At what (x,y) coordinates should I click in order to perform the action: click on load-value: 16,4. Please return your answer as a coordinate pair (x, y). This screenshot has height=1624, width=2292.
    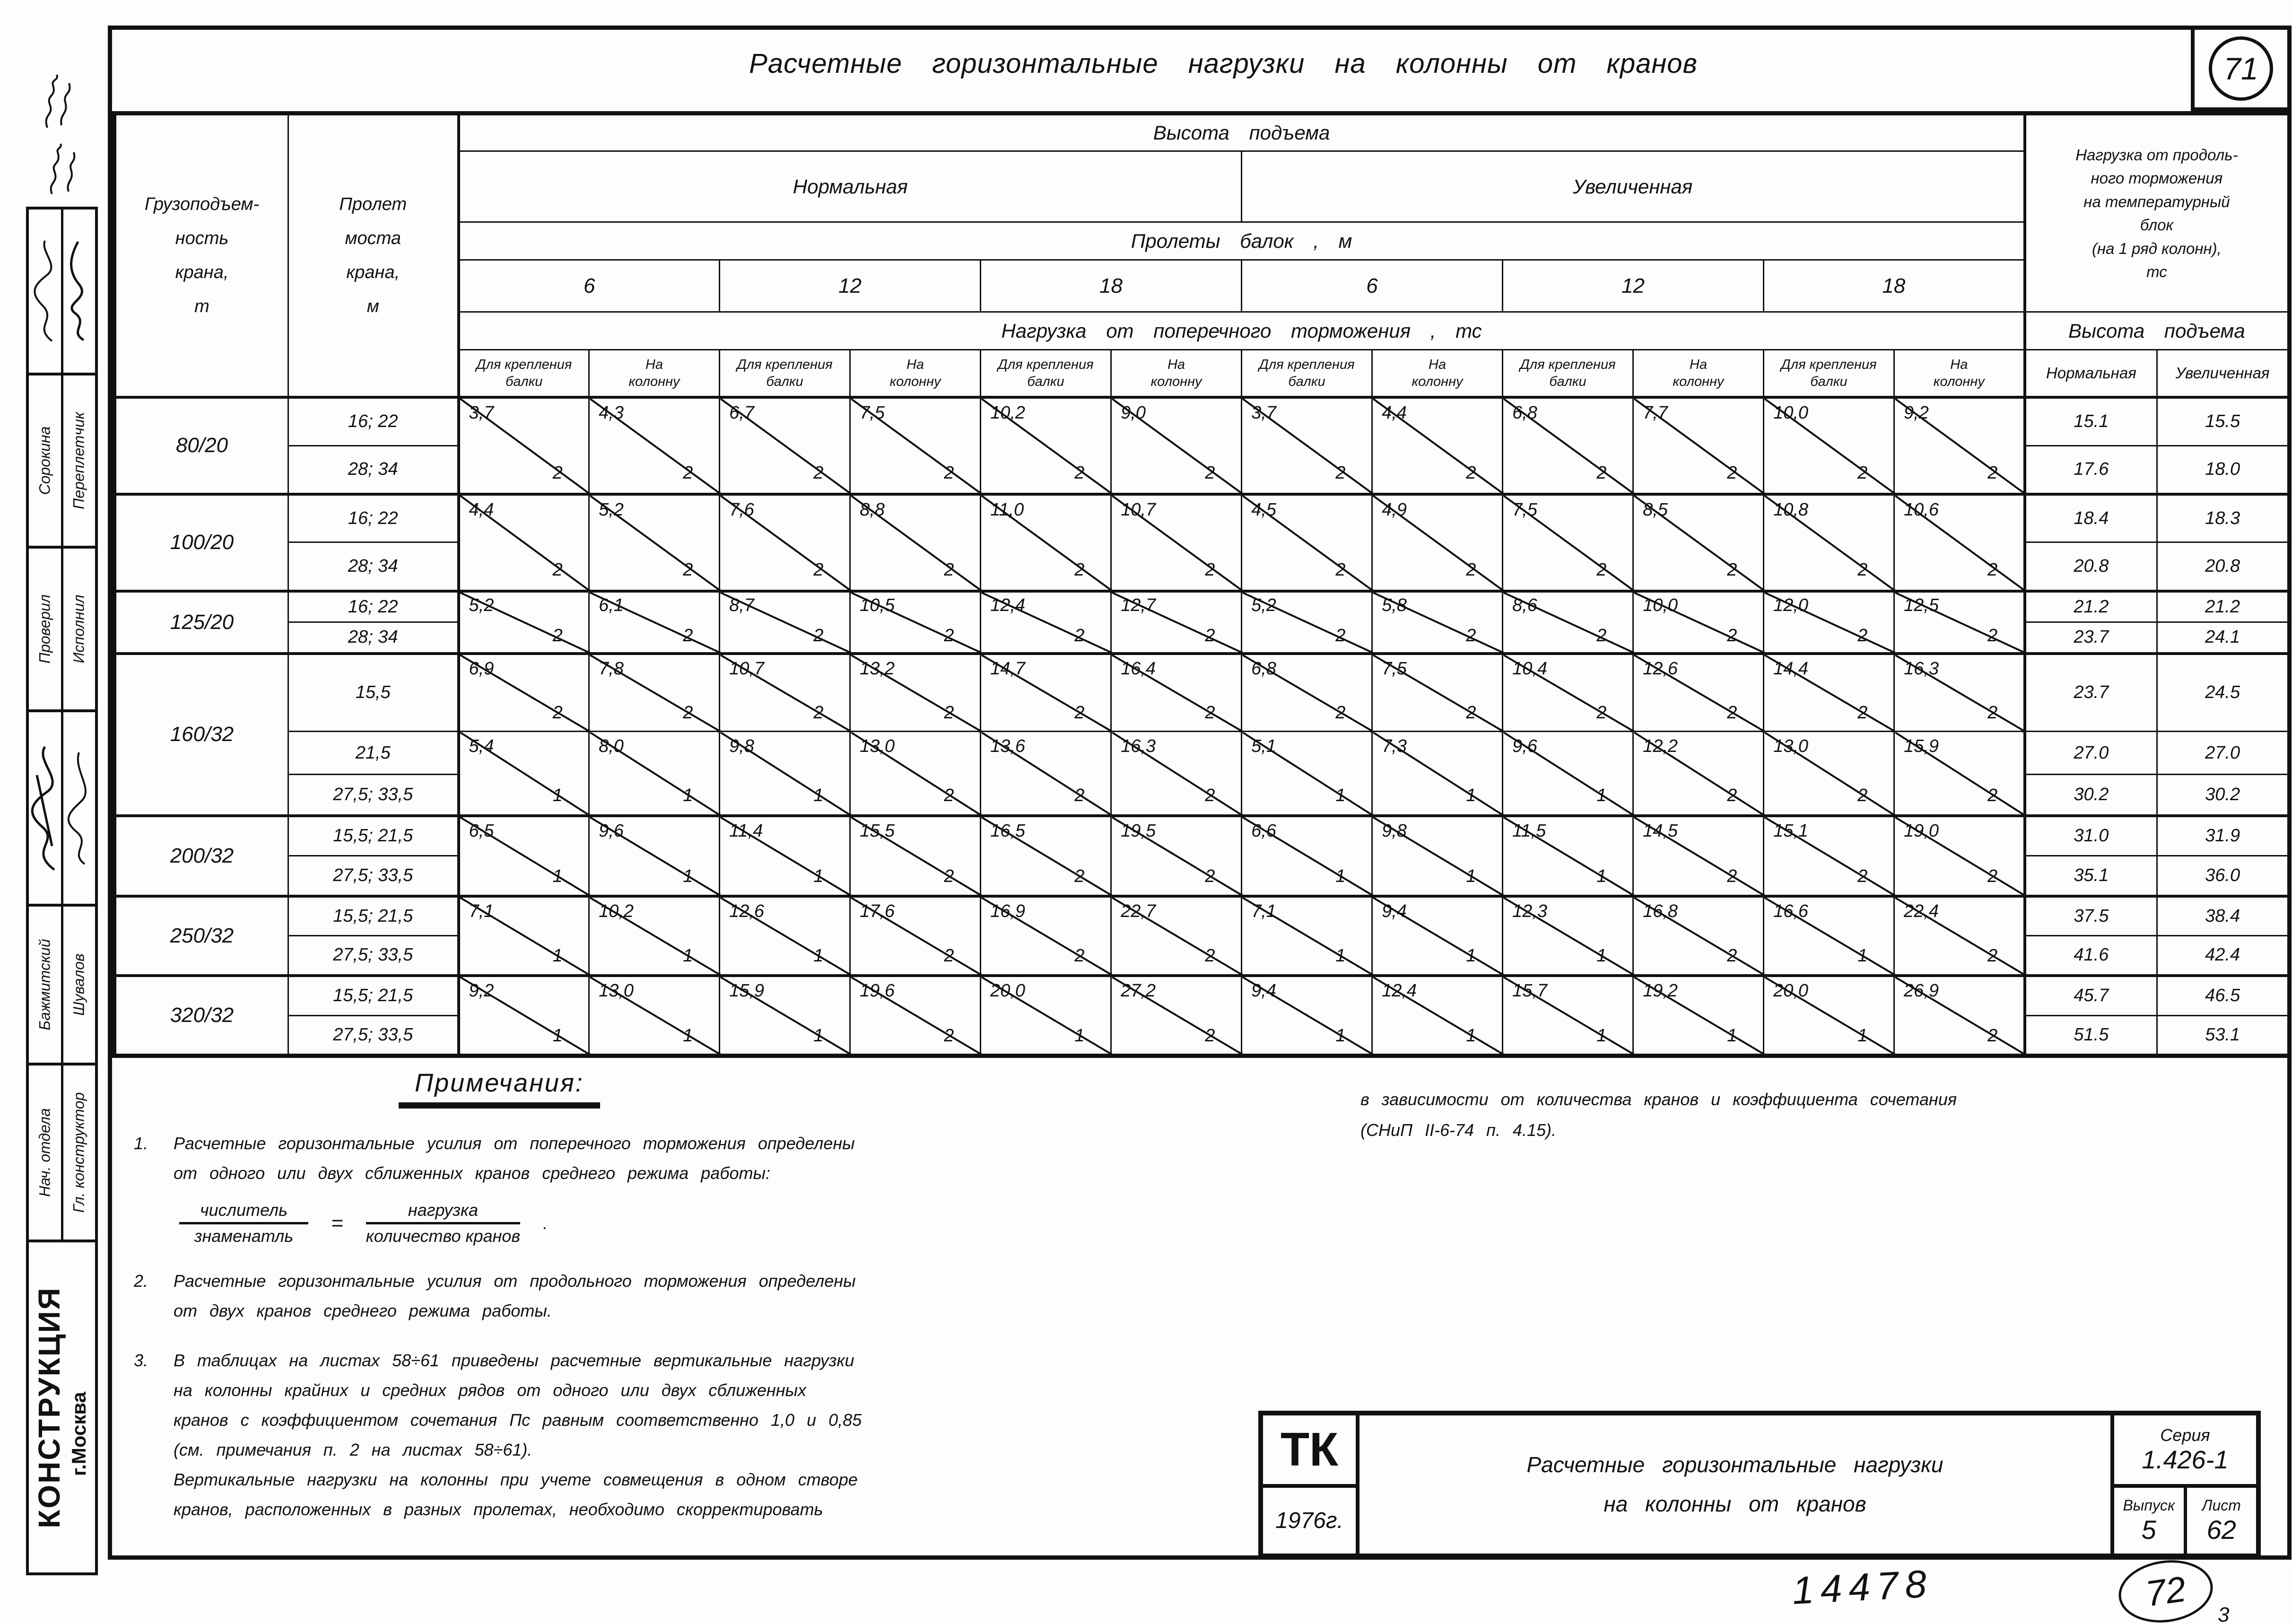
    Looking at the image, I should click on (1138, 668).